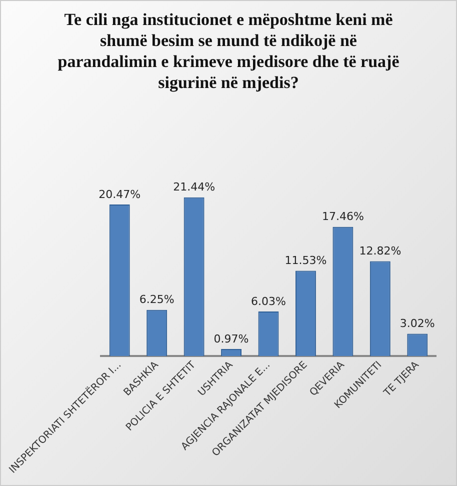  Describe the element at coordinates (380, 251) in the screenshot. I see `data-label: 12.82%` at that location.